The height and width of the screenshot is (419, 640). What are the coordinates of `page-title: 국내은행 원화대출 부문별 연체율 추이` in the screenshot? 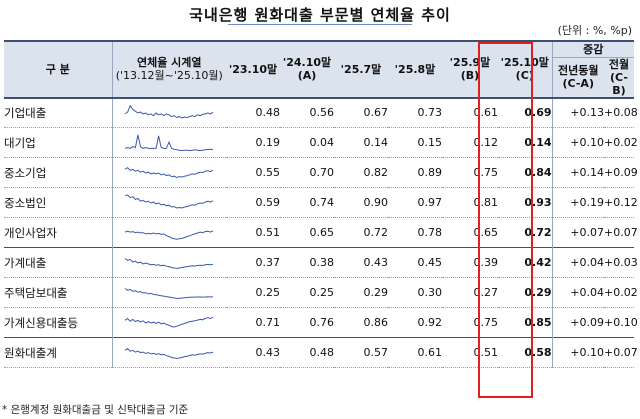 It's located at (320, 15).